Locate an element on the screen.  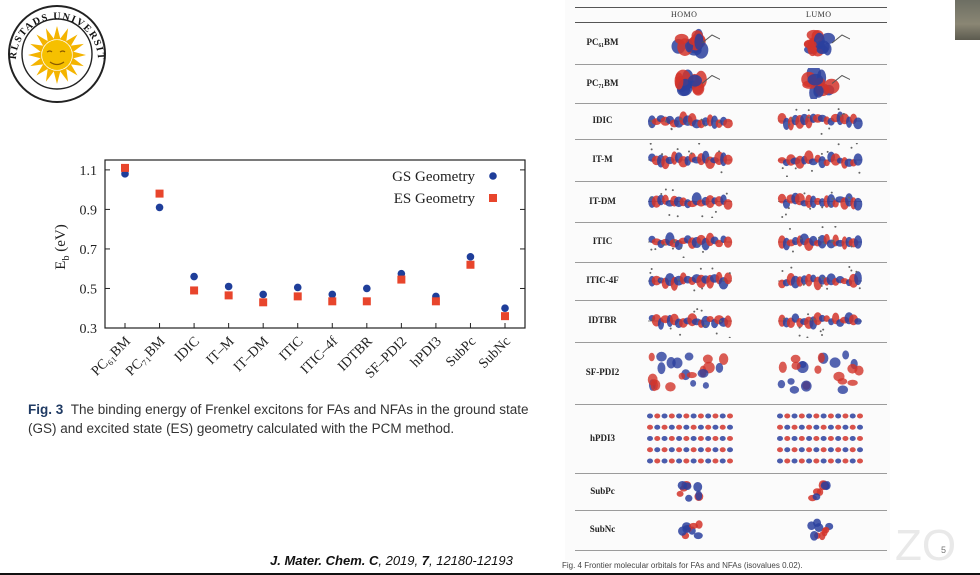
mo-row-label: PC₆₁BM is located at coordinates (602, 42).